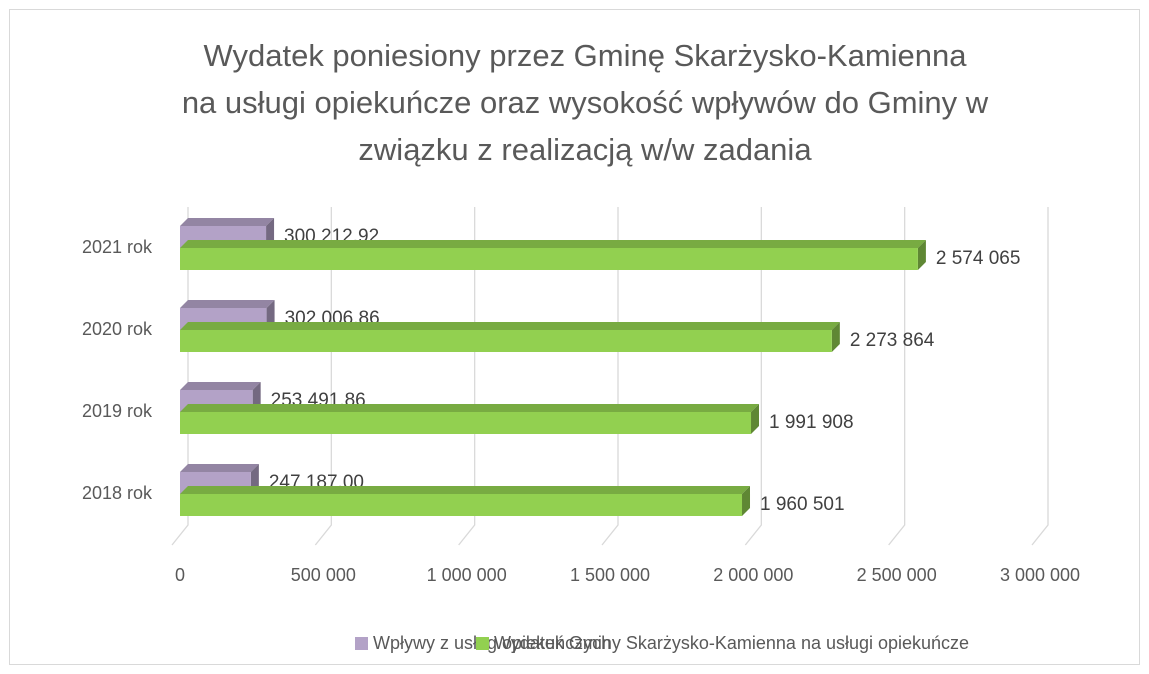 This screenshot has width=1149, height=674. What do you see at coordinates (802, 504) in the screenshot?
I see `data-label: 1 960 501` at bounding box center [802, 504].